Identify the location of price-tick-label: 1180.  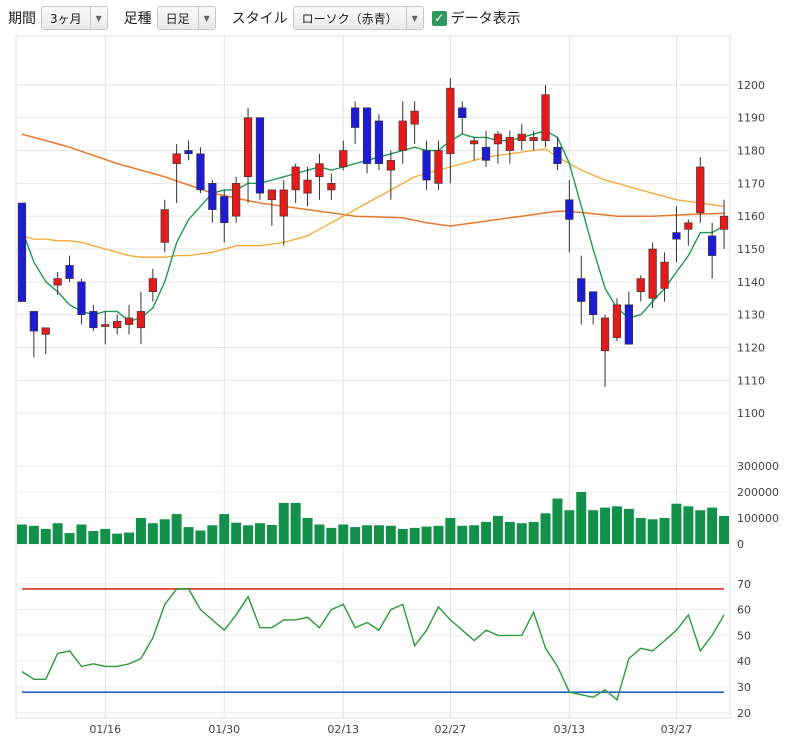
(751, 151).